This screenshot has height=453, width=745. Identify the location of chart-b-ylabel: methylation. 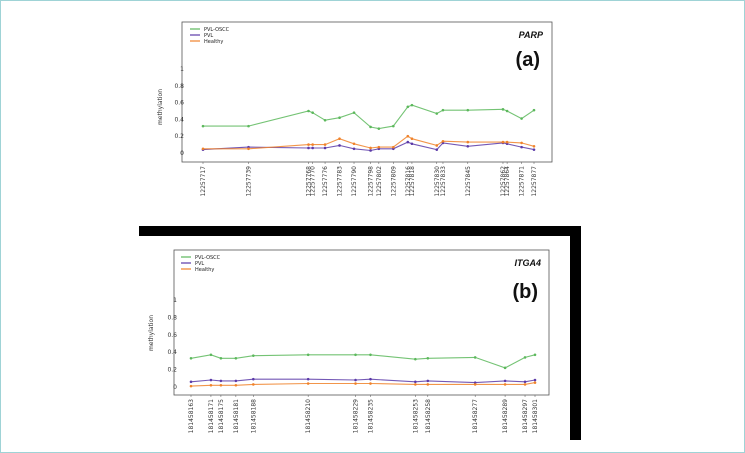
(151, 333).